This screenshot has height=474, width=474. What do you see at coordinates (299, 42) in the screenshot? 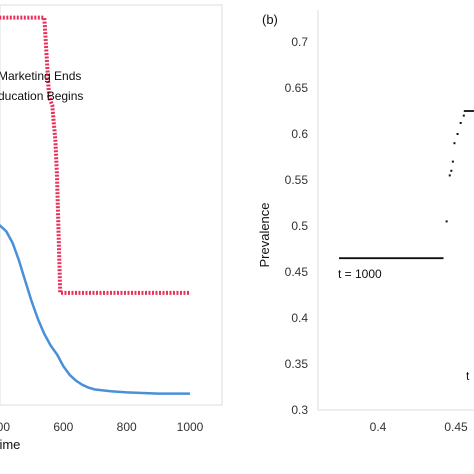
I see `y-tick-label: 0.7` at bounding box center [299, 42].